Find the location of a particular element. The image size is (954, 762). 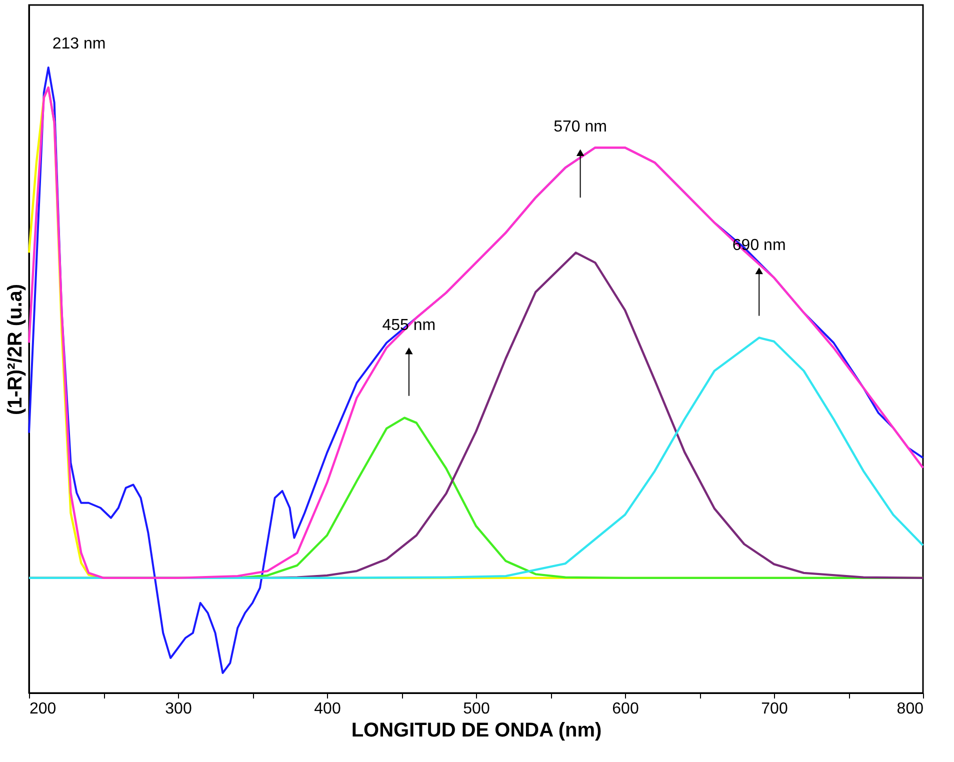

x-tick-label: 300 is located at coordinates (178, 709).